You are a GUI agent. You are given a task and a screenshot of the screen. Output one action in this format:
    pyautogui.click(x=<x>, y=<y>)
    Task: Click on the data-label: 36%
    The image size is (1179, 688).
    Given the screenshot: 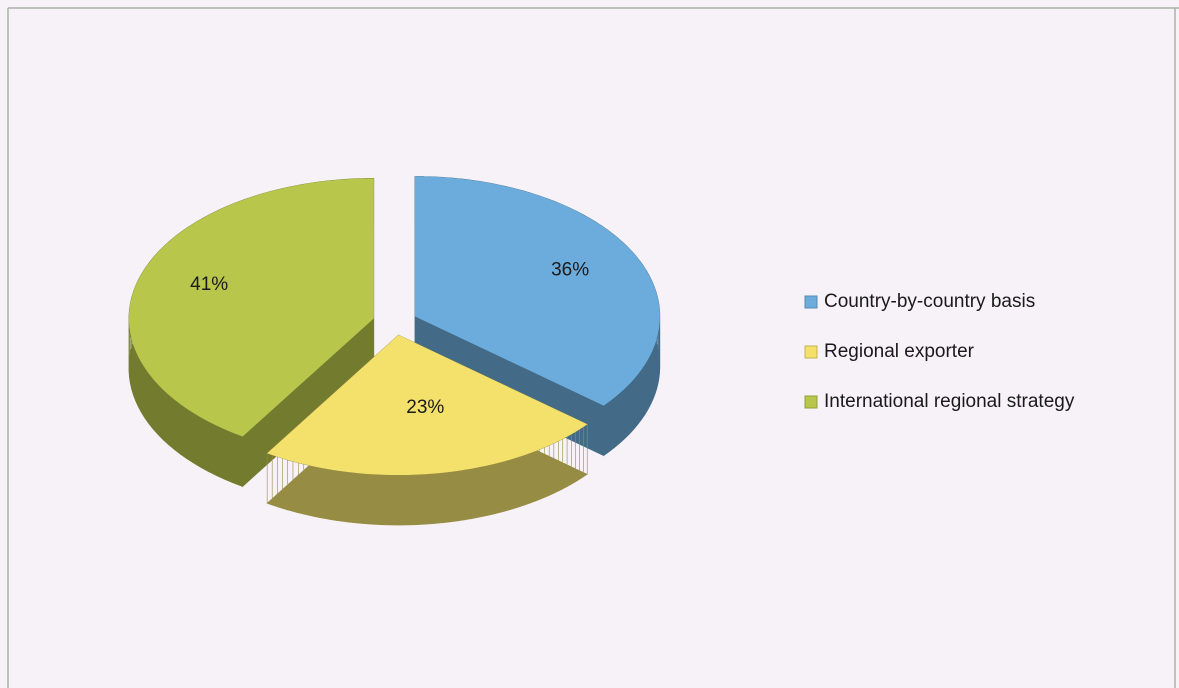 What is the action you would take?
    pyautogui.click(x=570, y=270)
    